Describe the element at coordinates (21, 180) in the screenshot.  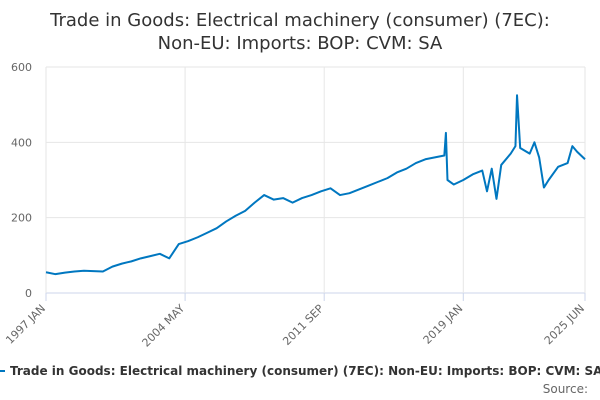
I see `y-axis-ticks: 0 200 400 600` at that location.